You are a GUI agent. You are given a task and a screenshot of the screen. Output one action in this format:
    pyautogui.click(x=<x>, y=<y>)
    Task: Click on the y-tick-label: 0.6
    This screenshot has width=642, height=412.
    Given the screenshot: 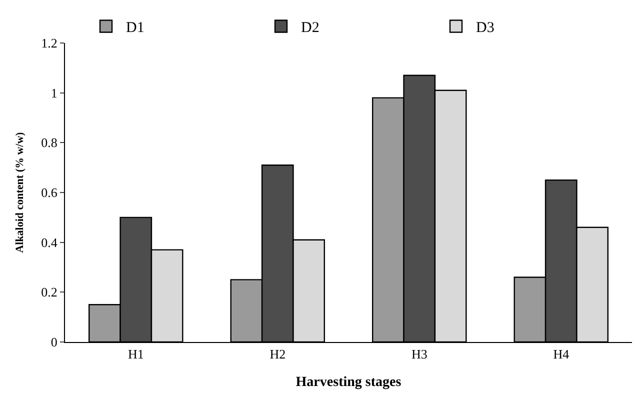 What is the action you would take?
    pyautogui.click(x=49, y=192)
    